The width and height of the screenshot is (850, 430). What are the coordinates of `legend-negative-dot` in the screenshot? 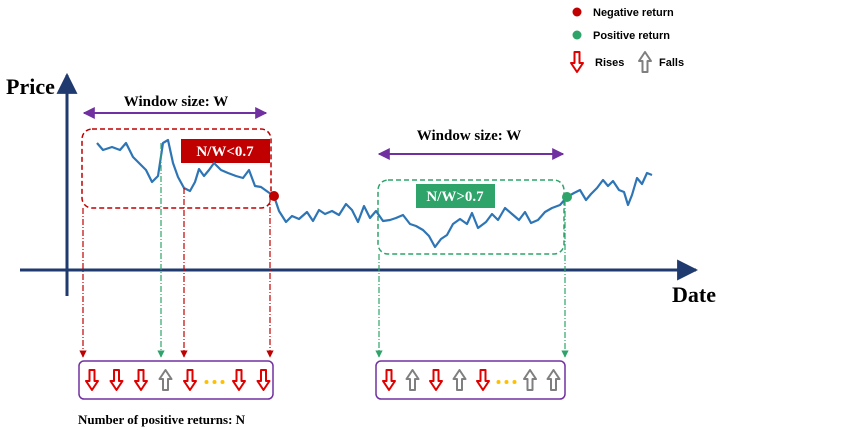 It's located at (577, 12).